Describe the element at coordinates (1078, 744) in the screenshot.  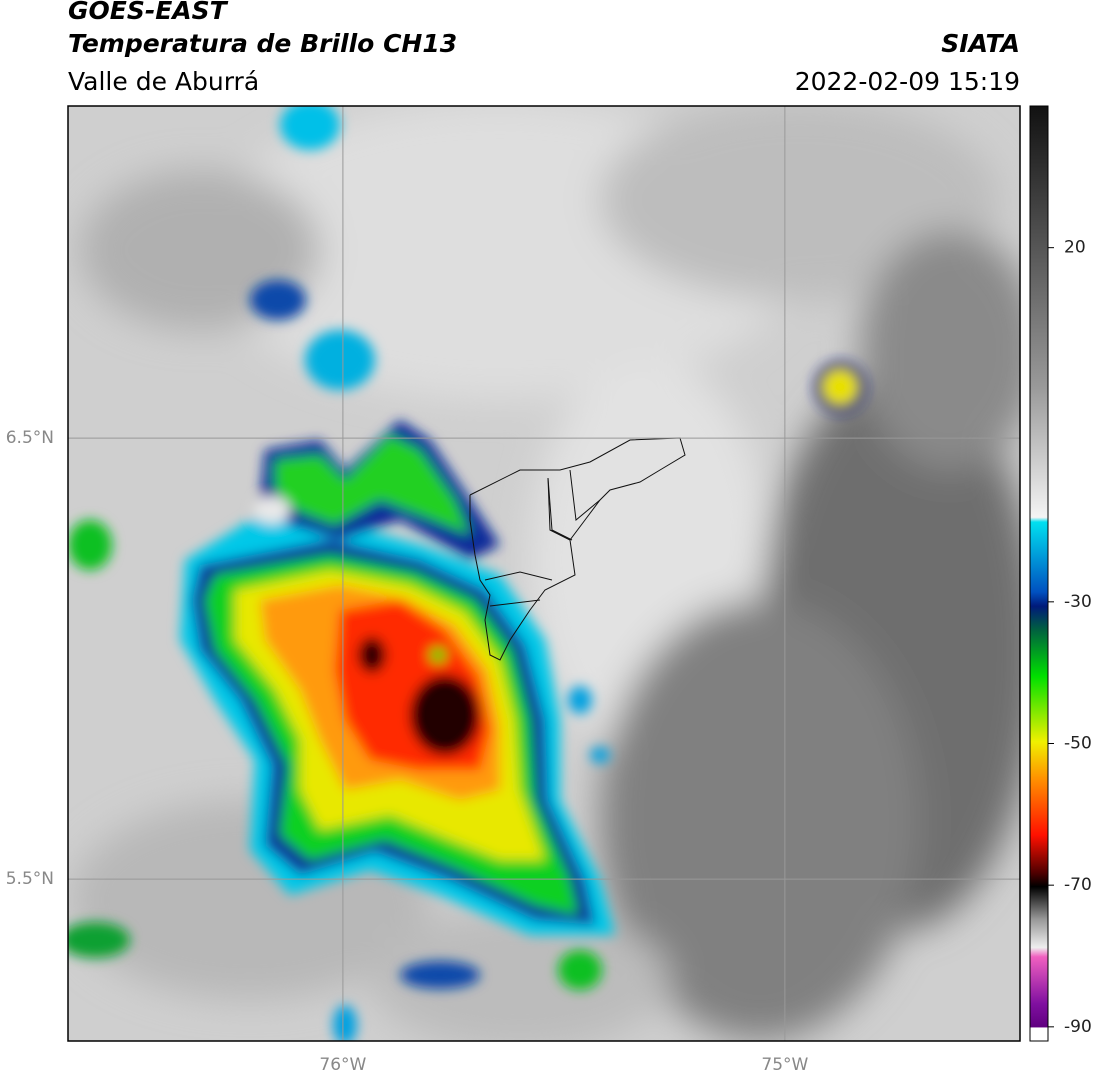
I see `colorbar-tick-label: -50` at that location.